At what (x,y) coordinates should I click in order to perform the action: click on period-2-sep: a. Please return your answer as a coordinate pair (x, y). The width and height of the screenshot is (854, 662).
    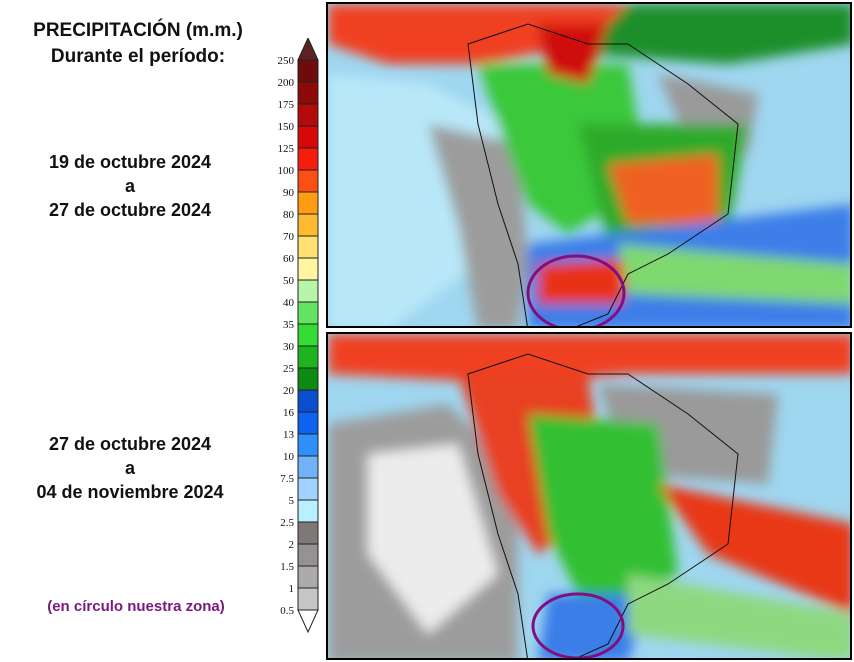
    Looking at the image, I should click on (129, 468).